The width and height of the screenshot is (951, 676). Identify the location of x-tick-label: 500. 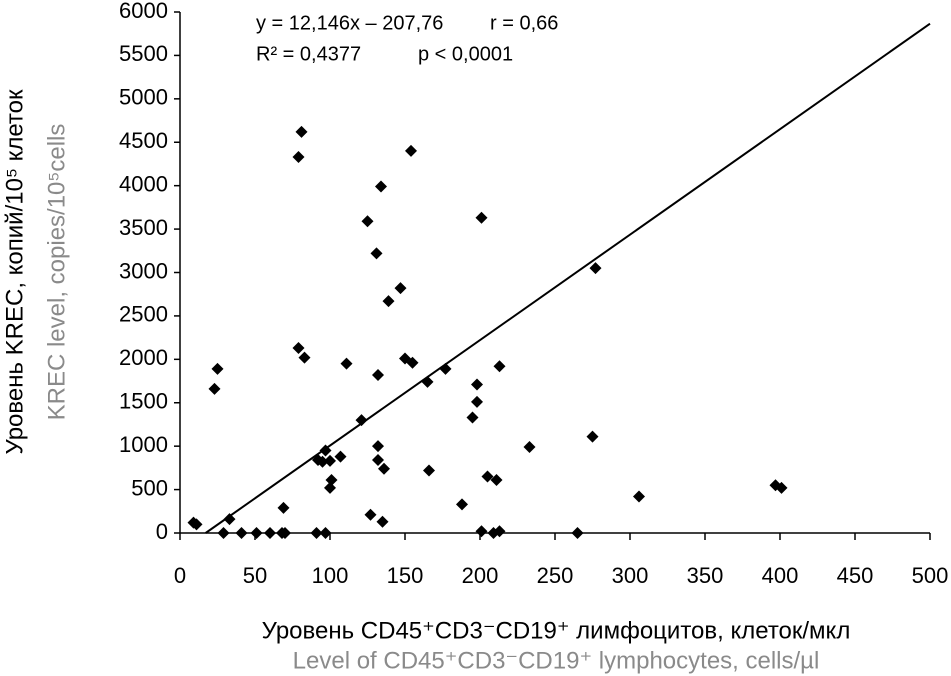
(930, 575).